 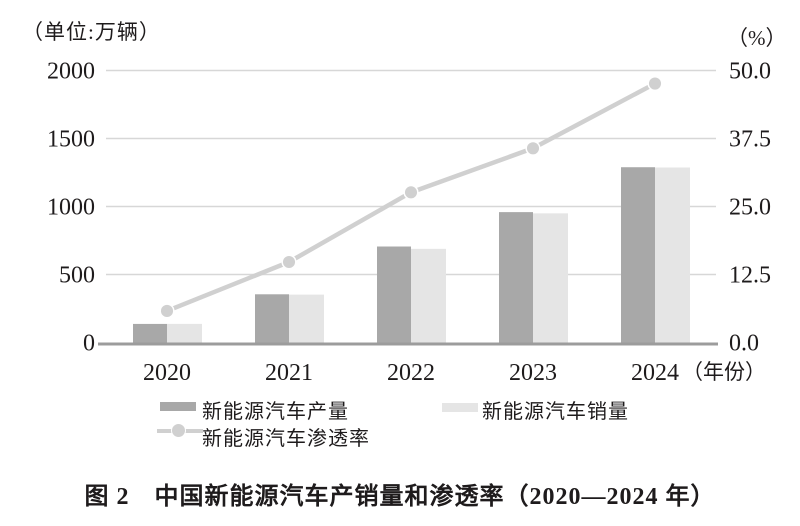 What do you see at coordinates (750, 72) in the screenshot?
I see `right-axis-tick-label: 50.0` at bounding box center [750, 72].